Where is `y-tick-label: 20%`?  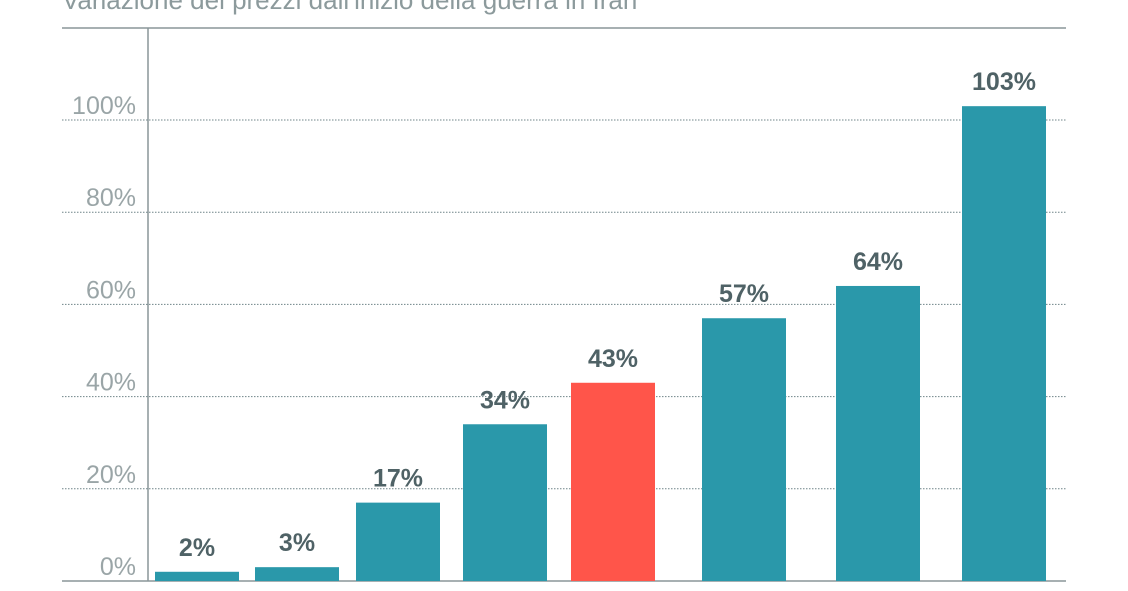 y-tick-label: 20% is located at coordinates (111, 475).